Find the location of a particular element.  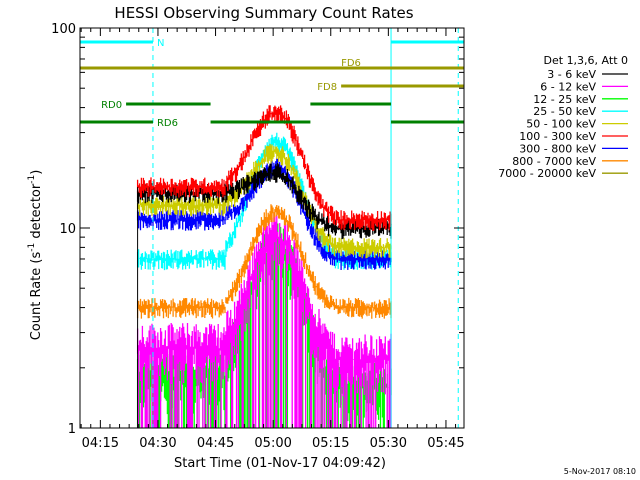

legend-label: 300 - 800 keV is located at coordinates (557, 148).